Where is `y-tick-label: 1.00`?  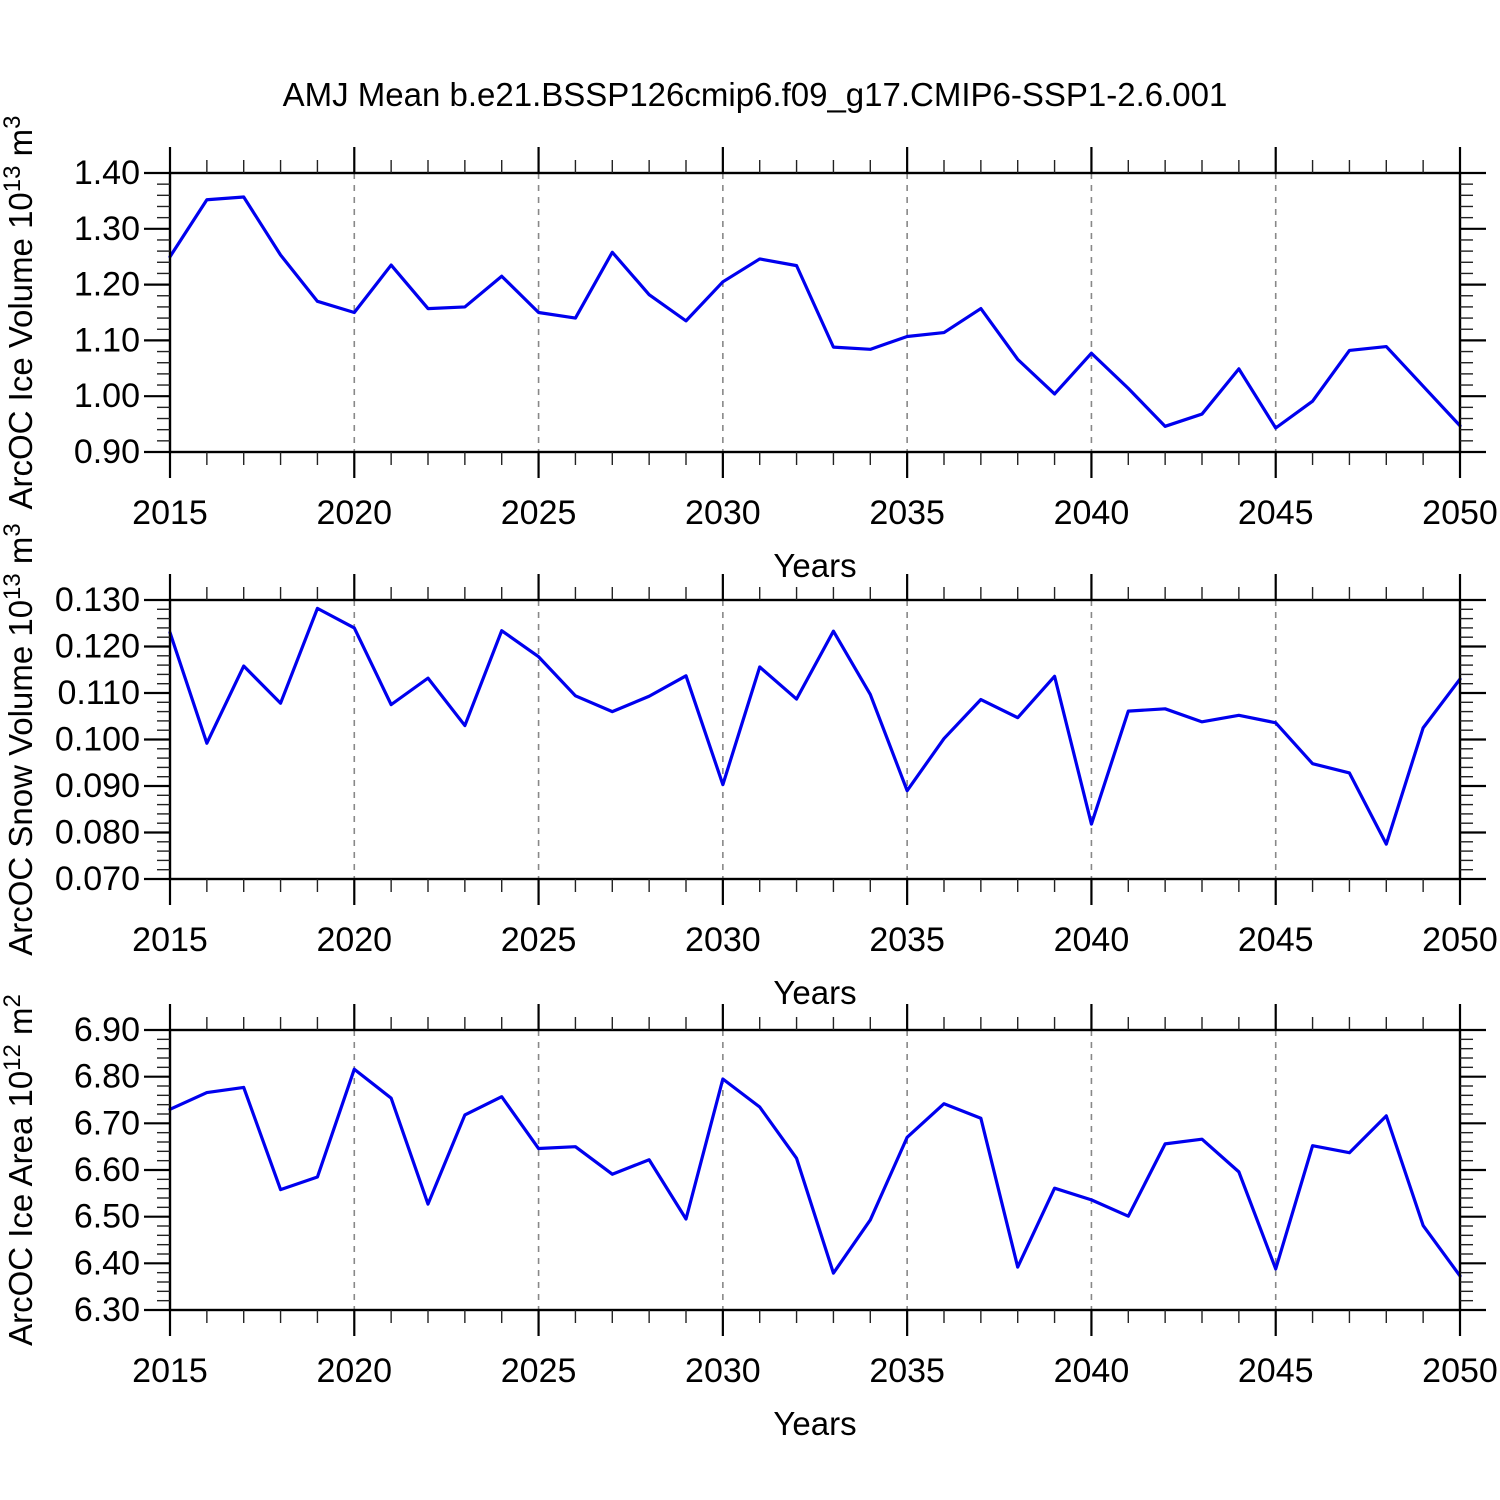
y-tick-label: 1.00 is located at coordinates (107, 396).